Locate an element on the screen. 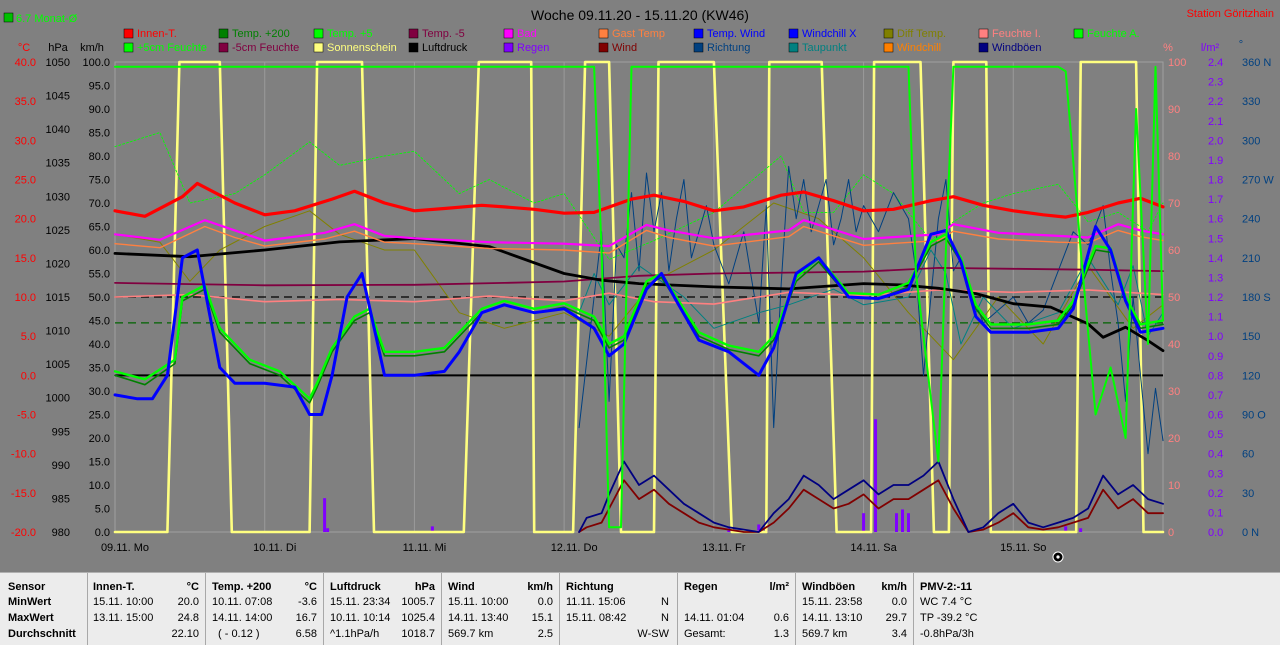  legend-item-diff-temp: Diff Temp. is located at coordinates (914, 34).